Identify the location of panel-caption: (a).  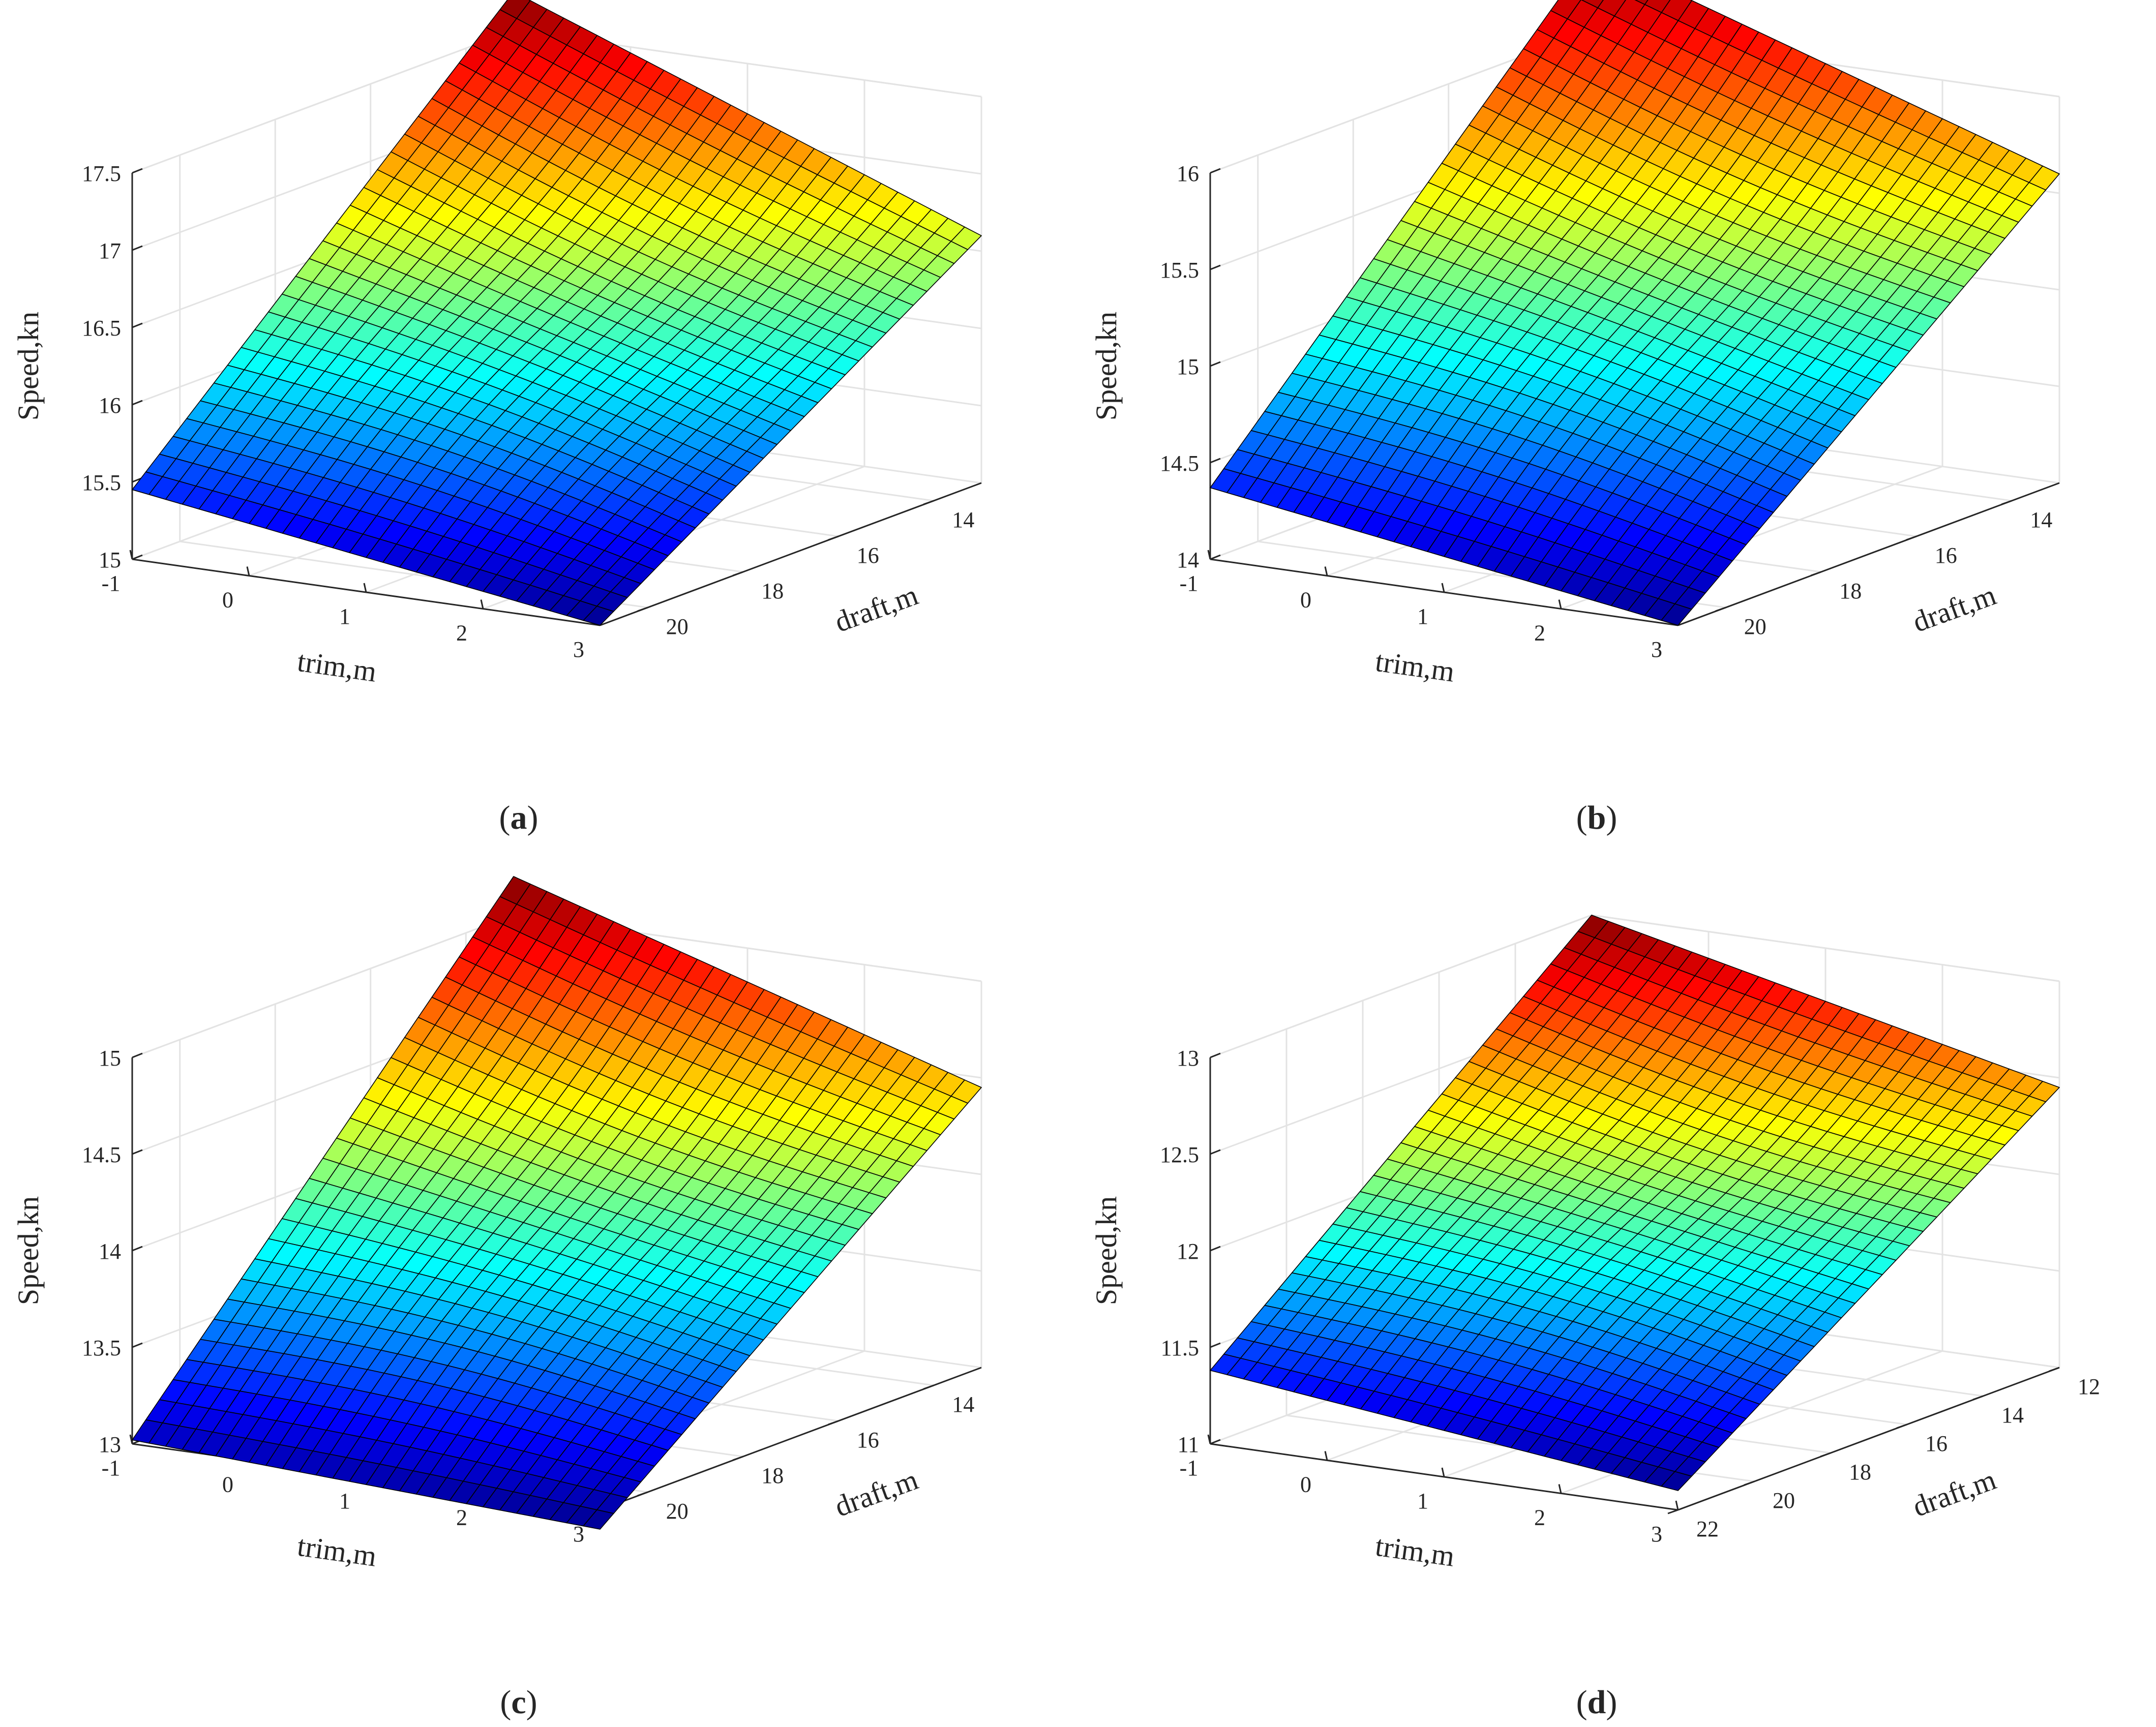
(519, 818).